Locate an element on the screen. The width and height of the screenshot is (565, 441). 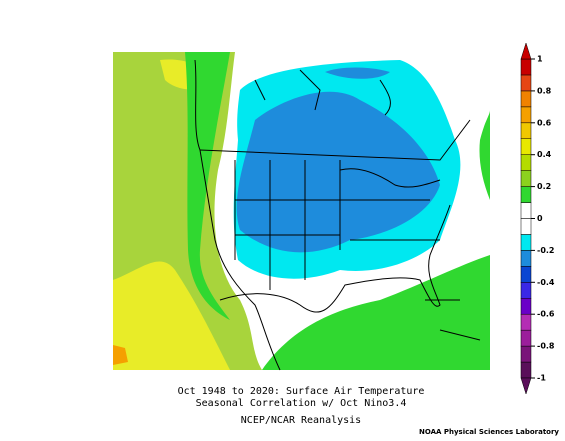
orange-region is located at coordinates (120, 355).